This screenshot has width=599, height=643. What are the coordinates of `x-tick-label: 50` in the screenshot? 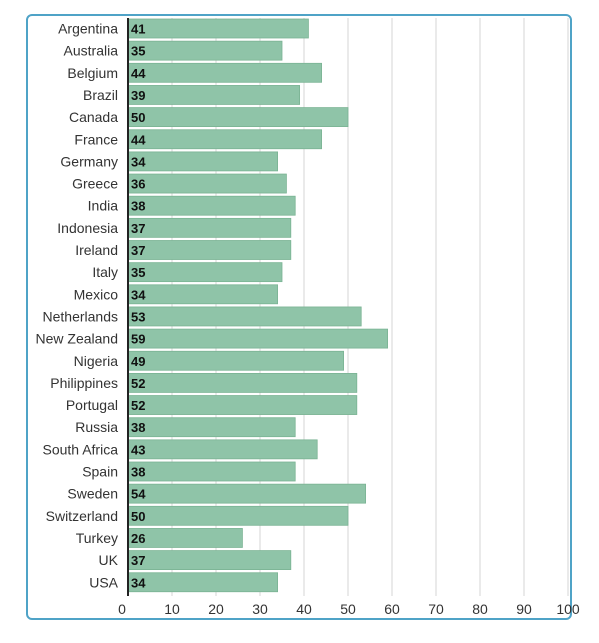 It's located at (348, 609).